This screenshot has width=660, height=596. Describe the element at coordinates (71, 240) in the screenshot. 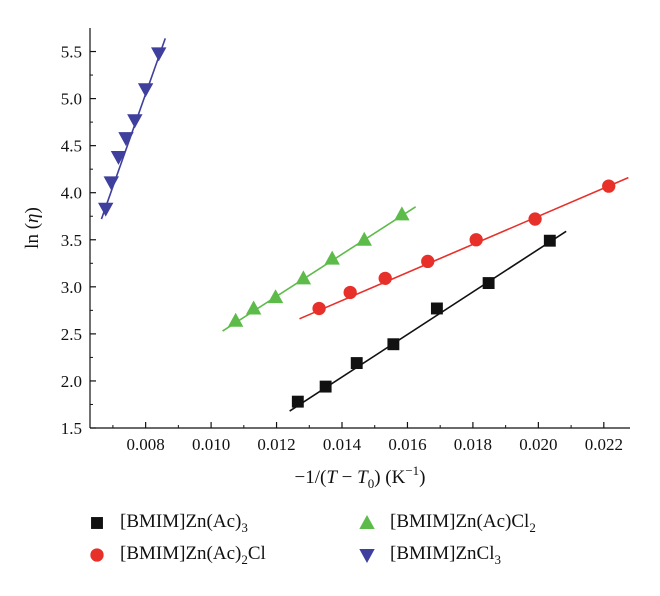

I see `y-tick-label: 3.5` at that location.